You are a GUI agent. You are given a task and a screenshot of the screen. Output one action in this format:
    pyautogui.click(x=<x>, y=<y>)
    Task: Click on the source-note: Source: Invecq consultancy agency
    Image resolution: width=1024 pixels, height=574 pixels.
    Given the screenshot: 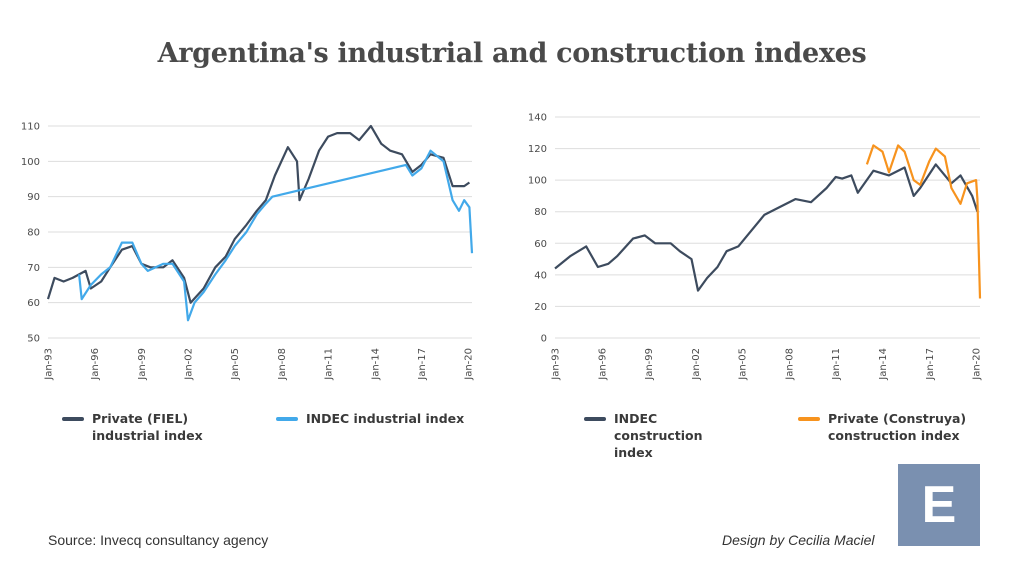 What is the action you would take?
    pyautogui.click(x=158, y=540)
    